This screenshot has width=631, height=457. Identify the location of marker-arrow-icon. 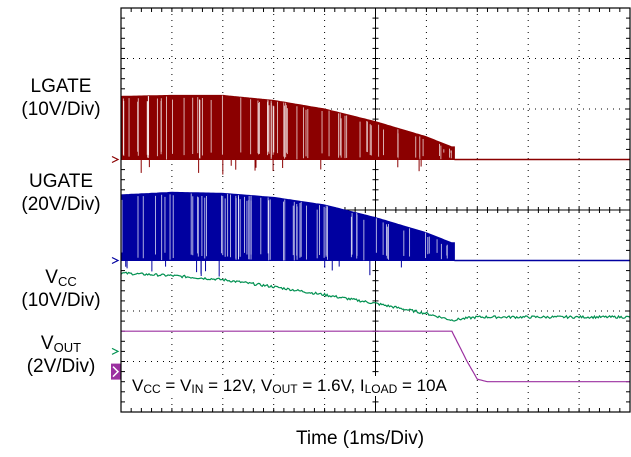
(116, 372).